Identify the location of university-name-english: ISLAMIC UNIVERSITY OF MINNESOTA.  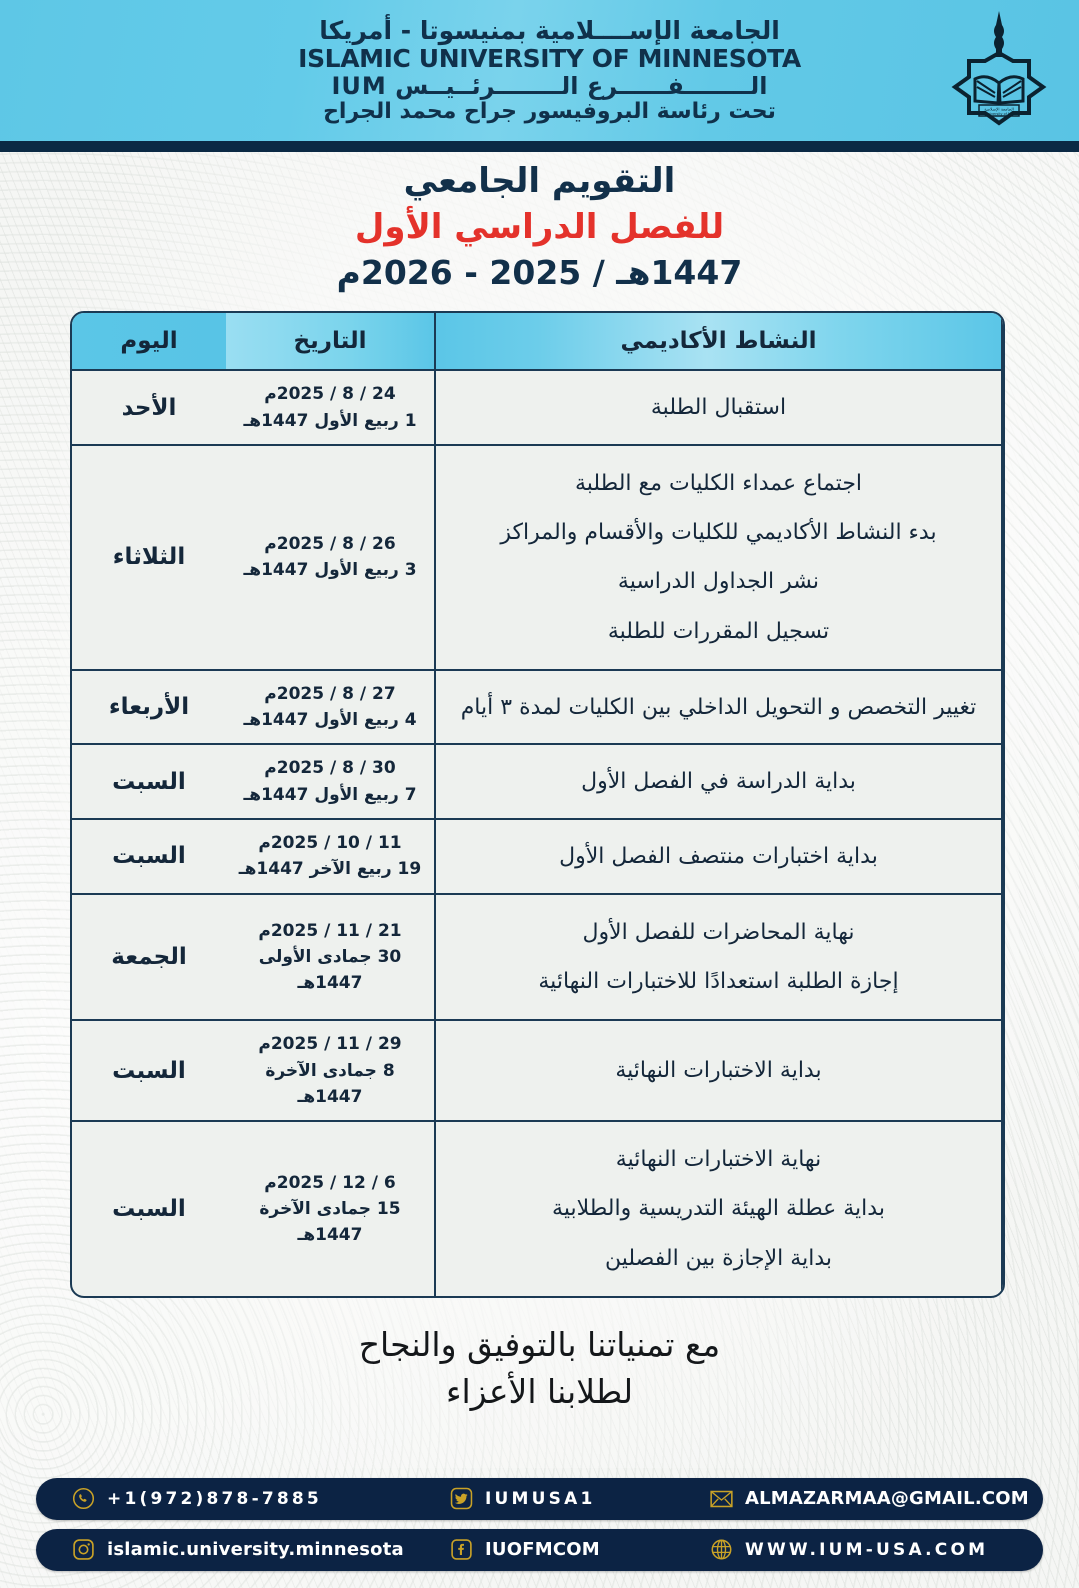
(549, 58).